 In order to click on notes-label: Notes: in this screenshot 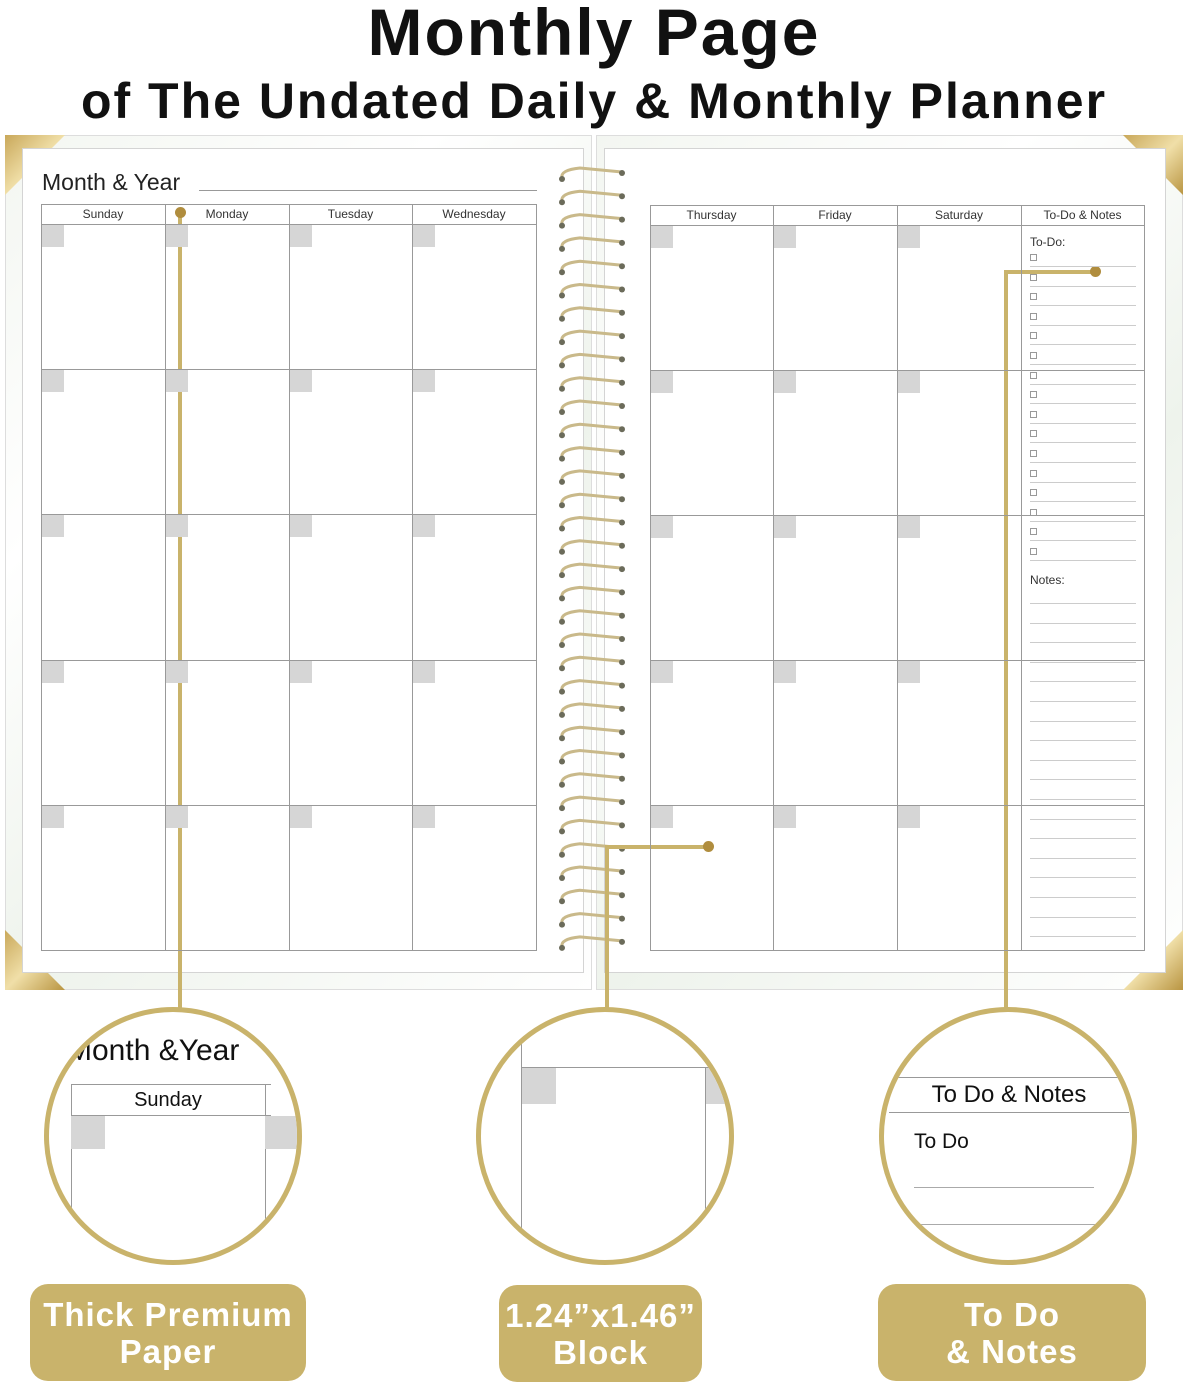, I will do `click(1047, 580)`.